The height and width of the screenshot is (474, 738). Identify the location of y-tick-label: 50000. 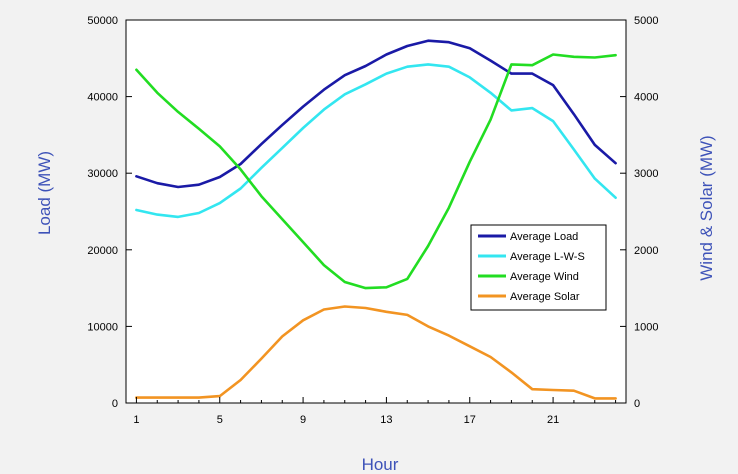
(102, 21).